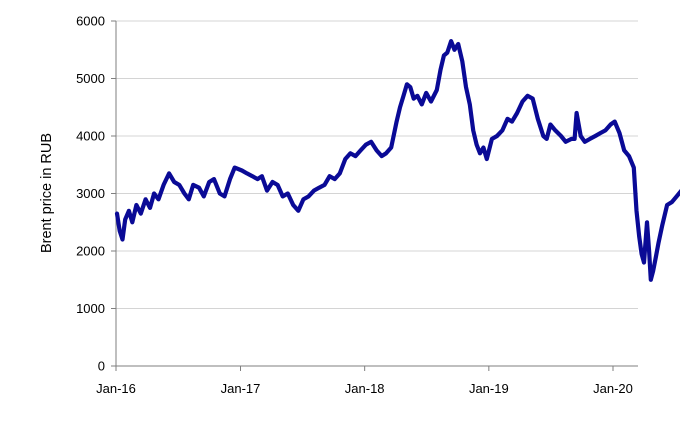 Image resolution: width=680 pixels, height=425 pixels. I want to click on x-tick-label: Jan-16, so click(116, 388).